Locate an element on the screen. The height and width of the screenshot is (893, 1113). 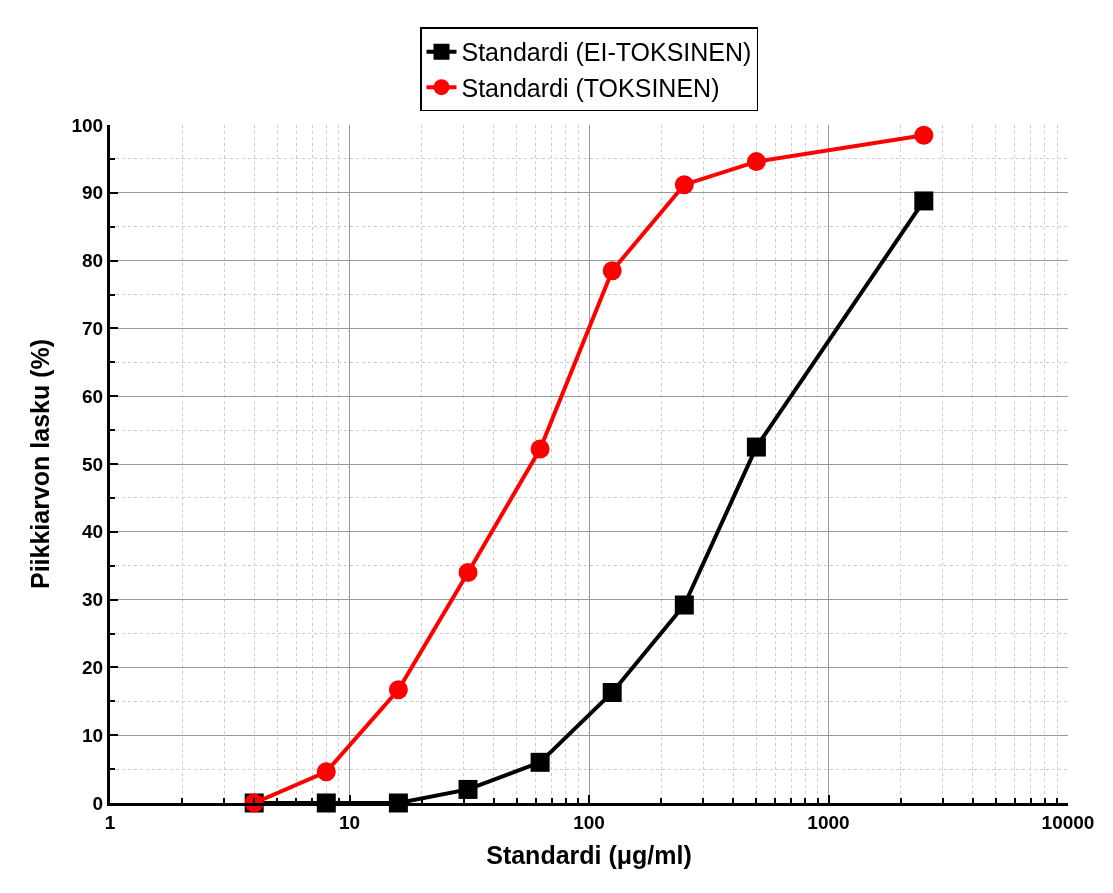
y-tick-label: 80 is located at coordinates (93, 261).